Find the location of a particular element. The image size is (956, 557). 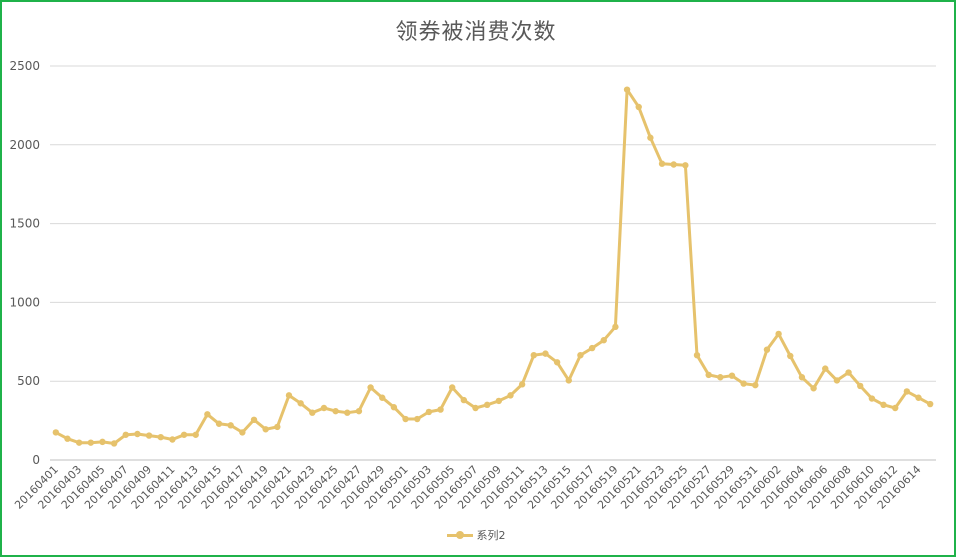

y-tick-label: 500 is located at coordinates (28, 381).